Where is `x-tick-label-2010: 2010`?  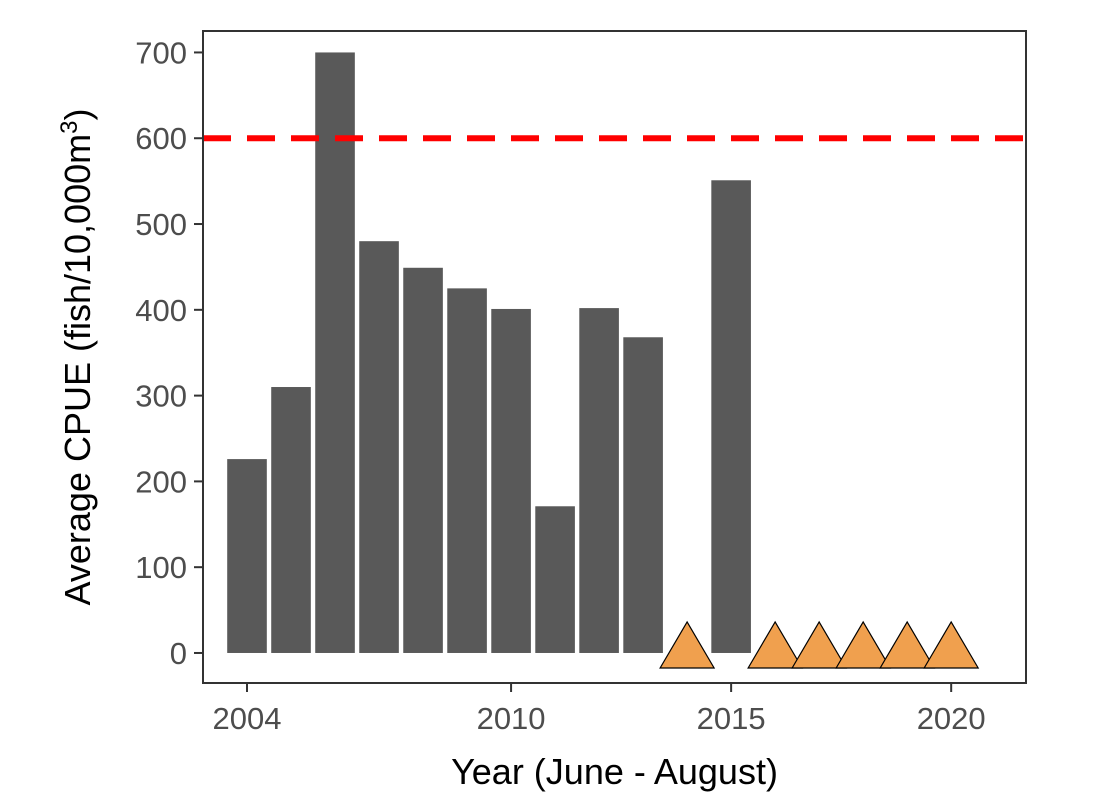
x-tick-label-2010: 2010 is located at coordinates (511, 718).